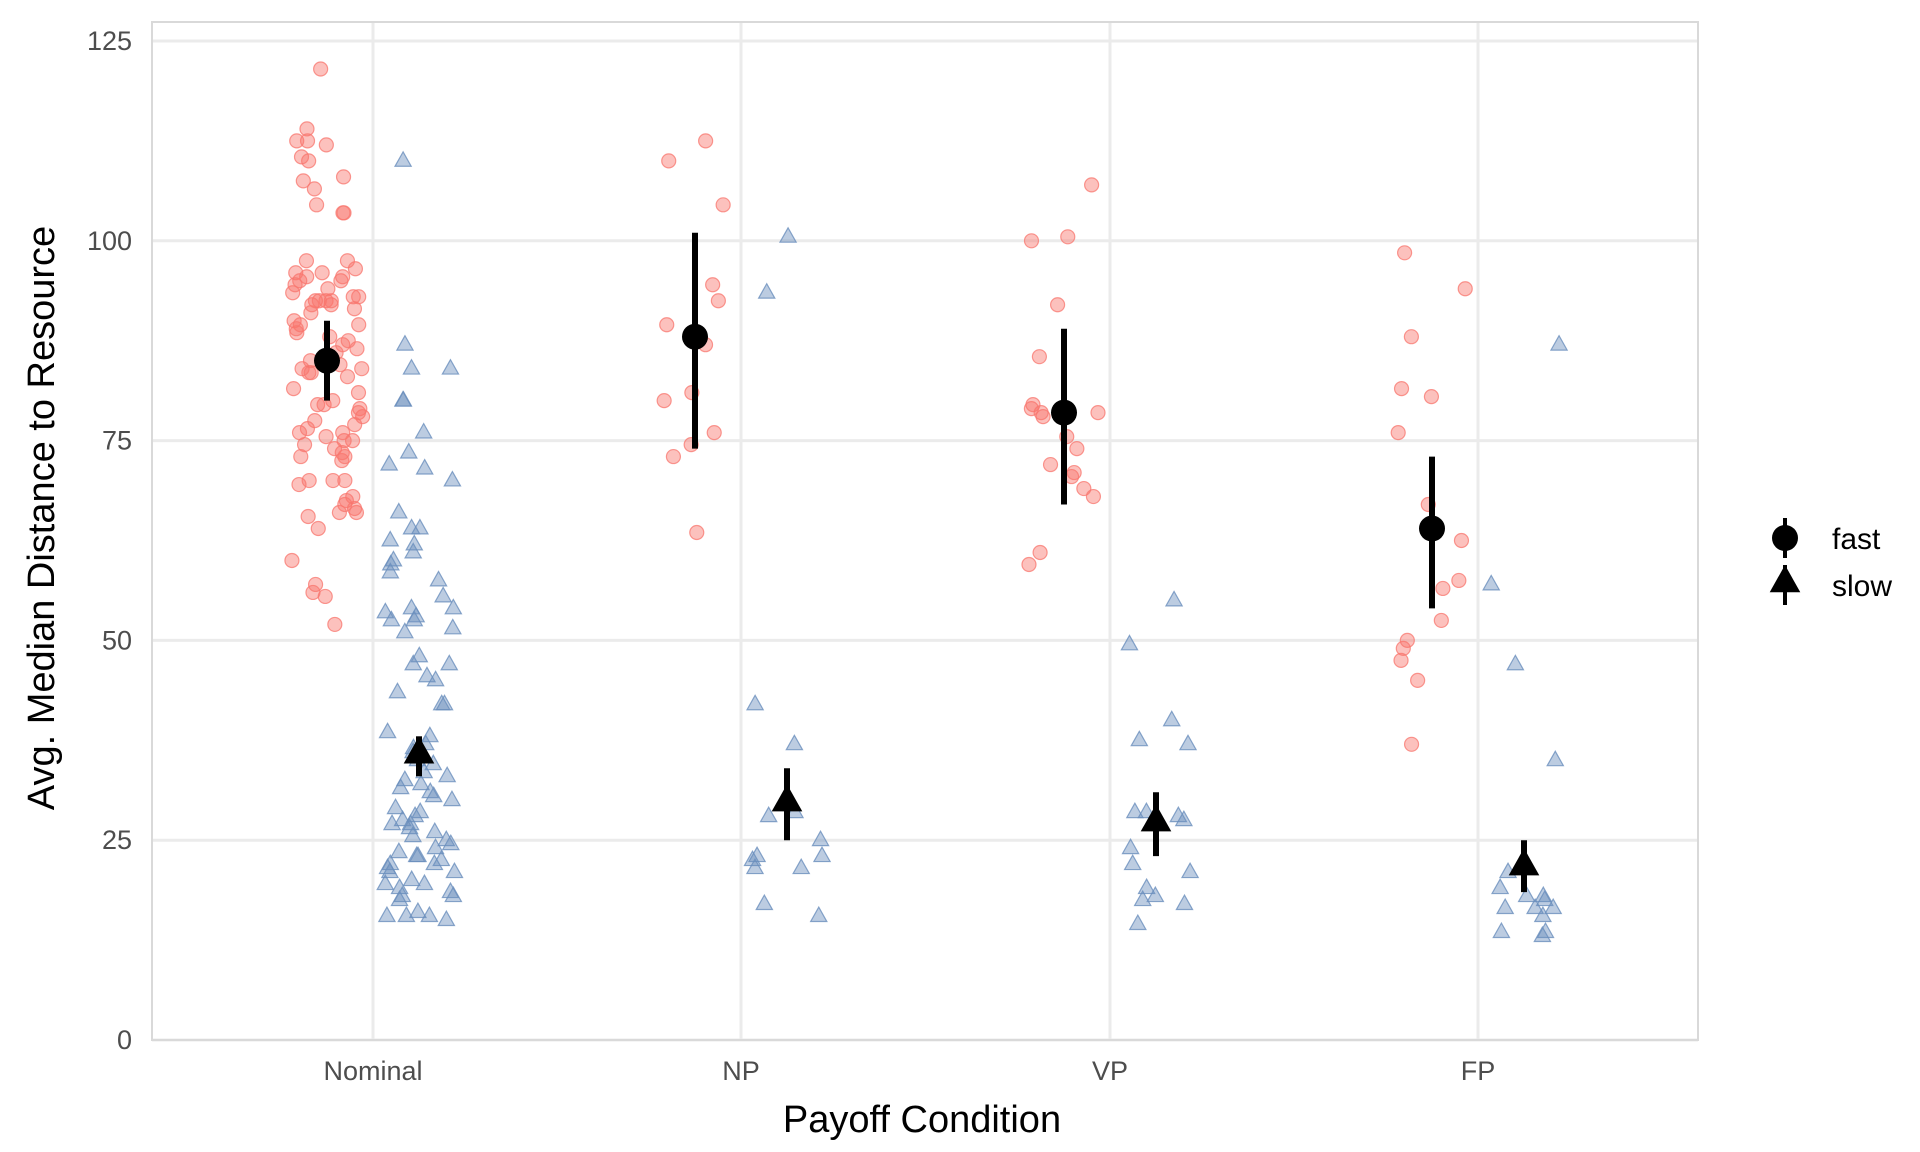 The width and height of the screenshot is (1920, 1152). I want to click on mean-point-slow-nominal, so click(419, 750).